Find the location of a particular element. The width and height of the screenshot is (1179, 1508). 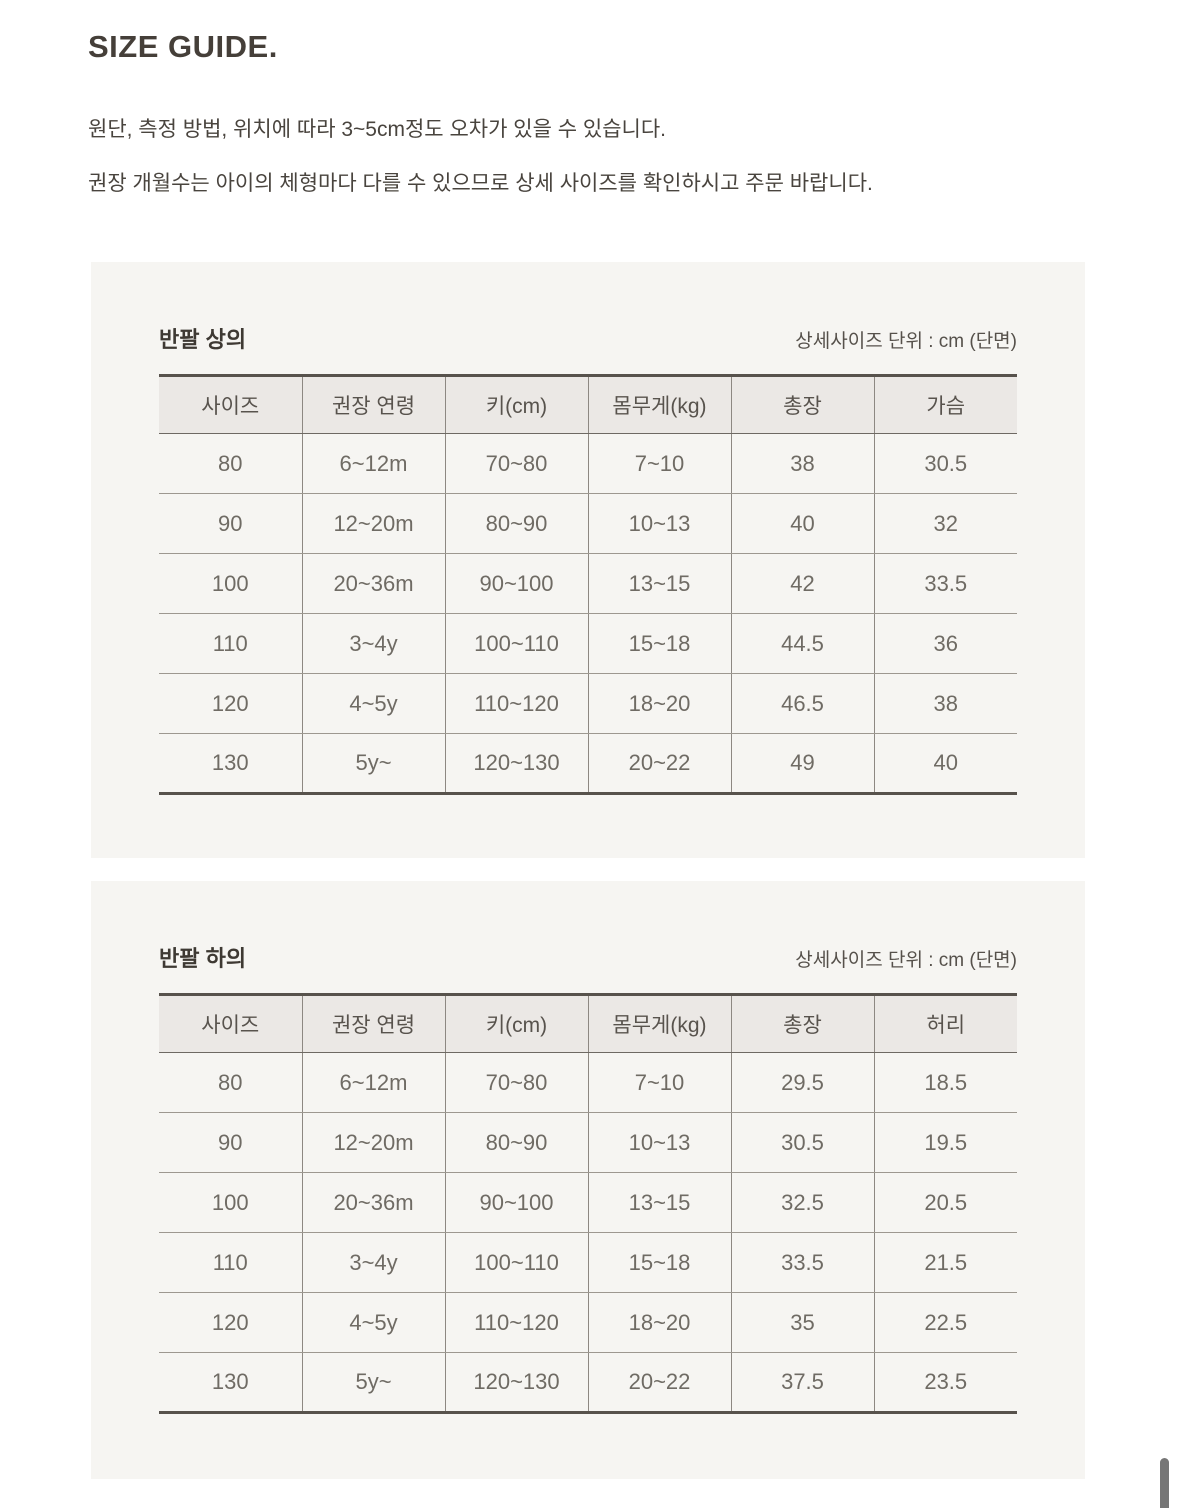

table-cell: 18.5 is located at coordinates (945, 1082).